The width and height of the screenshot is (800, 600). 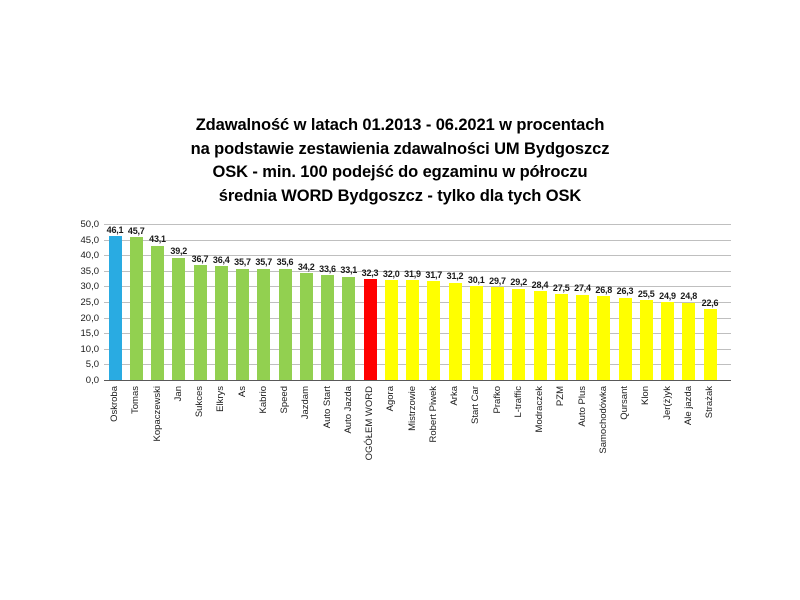 What do you see at coordinates (433, 414) in the screenshot?
I see `category-axis-label: Robert Piwek` at bounding box center [433, 414].